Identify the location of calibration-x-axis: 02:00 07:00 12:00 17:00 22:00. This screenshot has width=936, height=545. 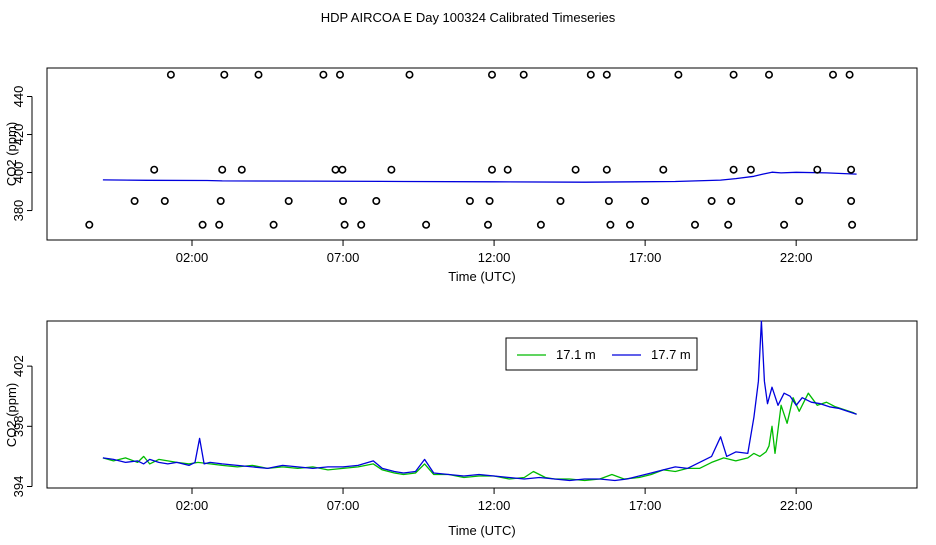
(494, 252).